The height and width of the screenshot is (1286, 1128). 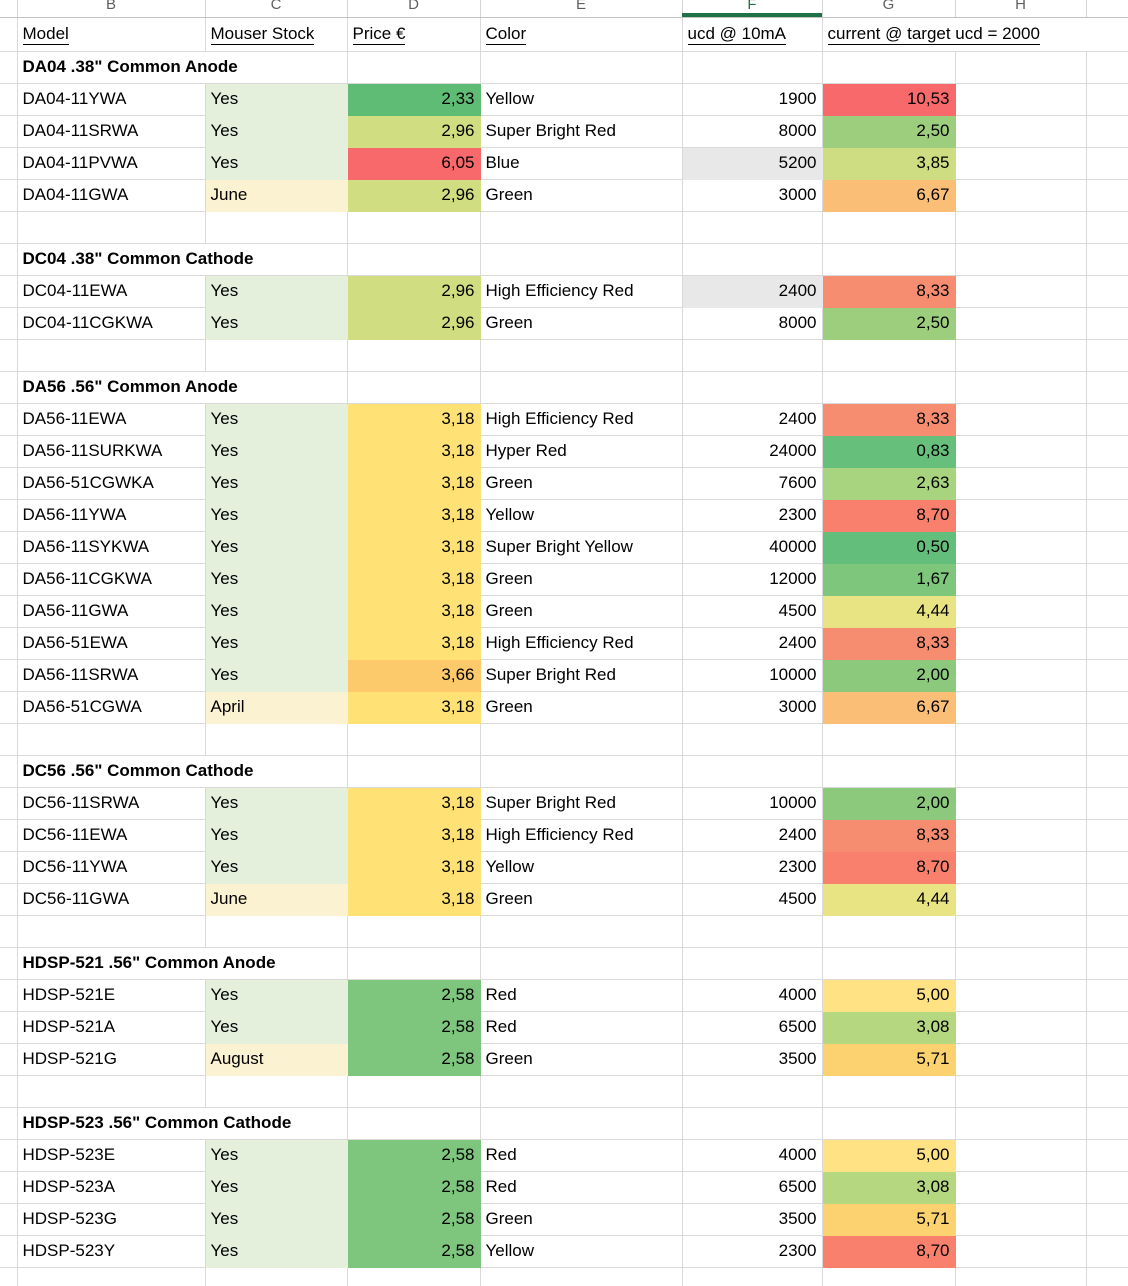 I want to click on ucd-cell: 7600, so click(x=752, y=483).